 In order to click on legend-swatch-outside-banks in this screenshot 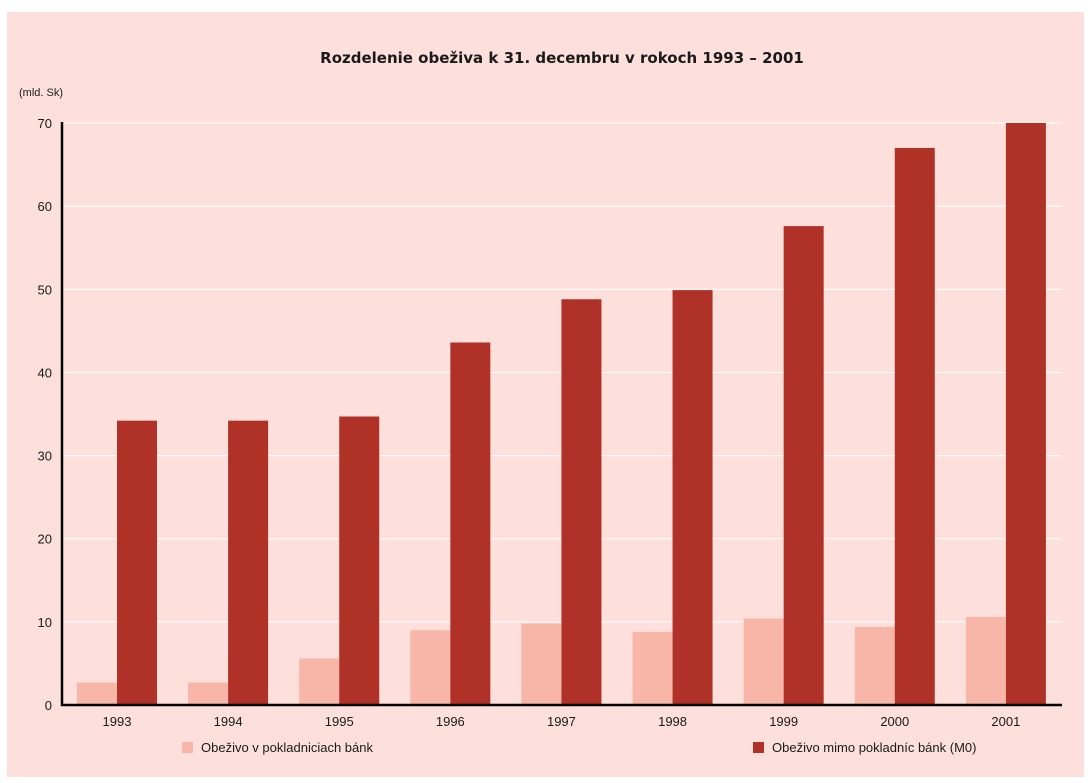, I will do `click(758, 747)`.